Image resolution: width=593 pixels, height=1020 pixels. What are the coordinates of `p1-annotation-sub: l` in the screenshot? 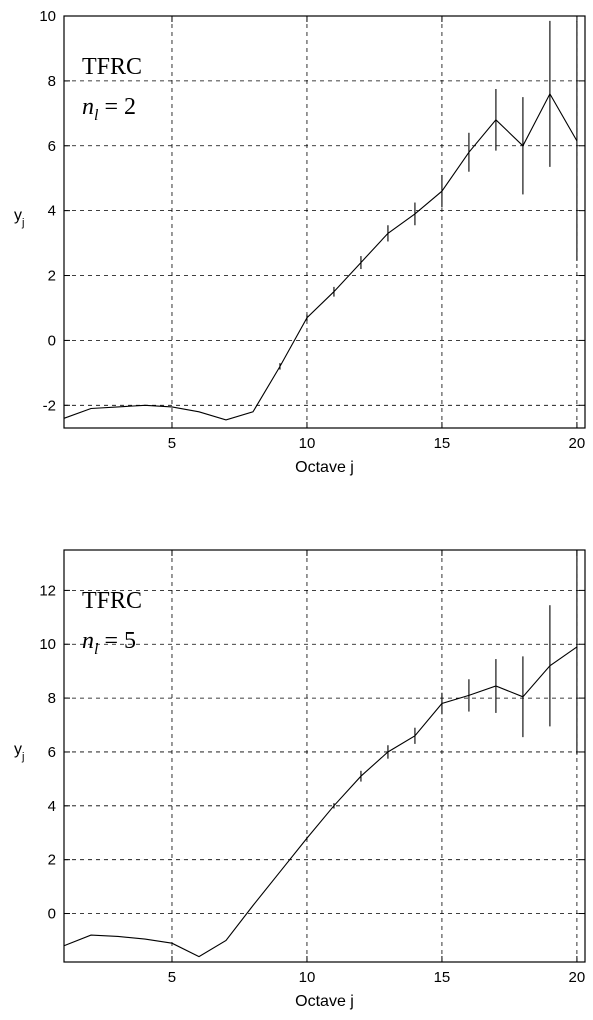 It's located at (96, 649).